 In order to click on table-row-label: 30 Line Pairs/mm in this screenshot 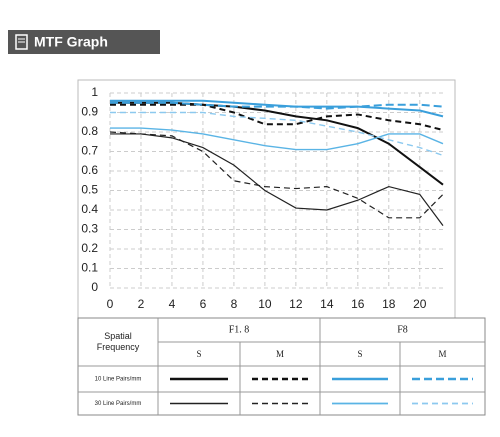, I will do `click(118, 404)`.